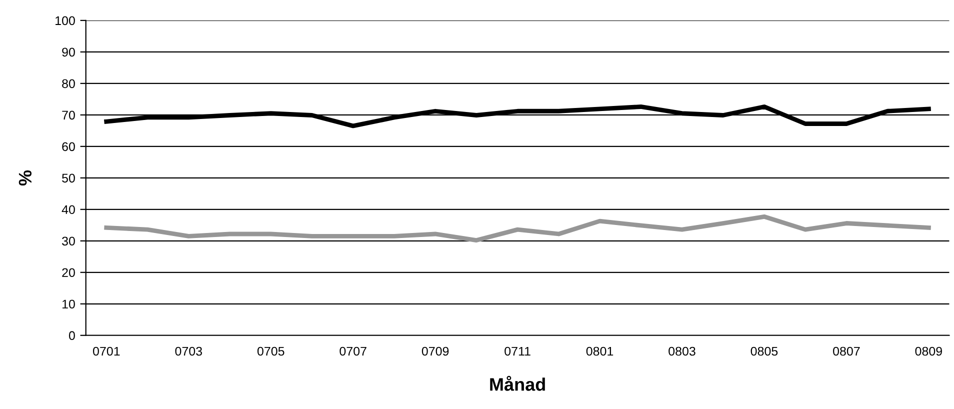 The height and width of the screenshot is (409, 954). I want to click on y-tick-label: 10, so click(68, 304).